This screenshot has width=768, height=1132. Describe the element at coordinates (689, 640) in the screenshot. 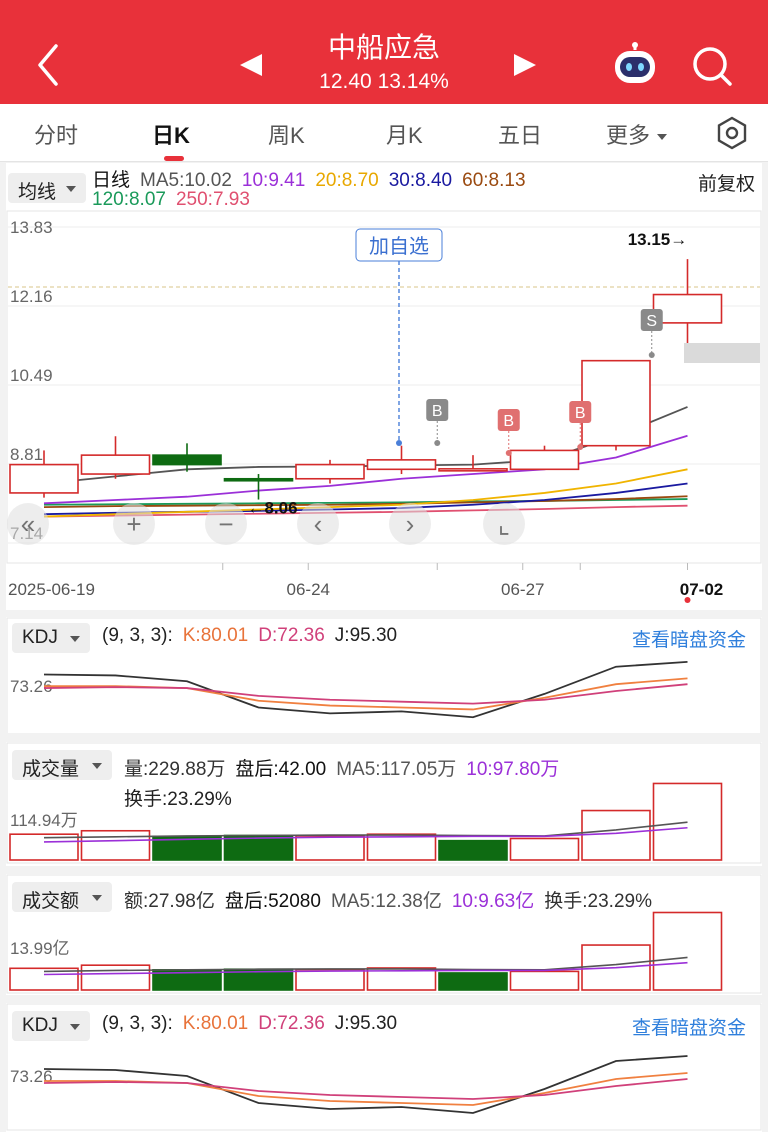

I see `dark-pool-funds-link: 查看暗盘资金` at that location.